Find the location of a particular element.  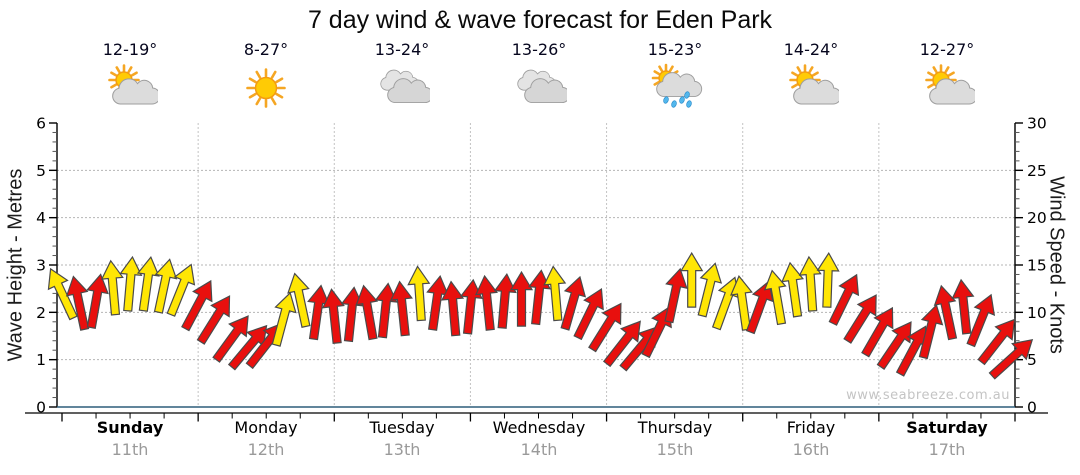

day-forecast-sunday: 12-19° is located at coordinates (131, 76).